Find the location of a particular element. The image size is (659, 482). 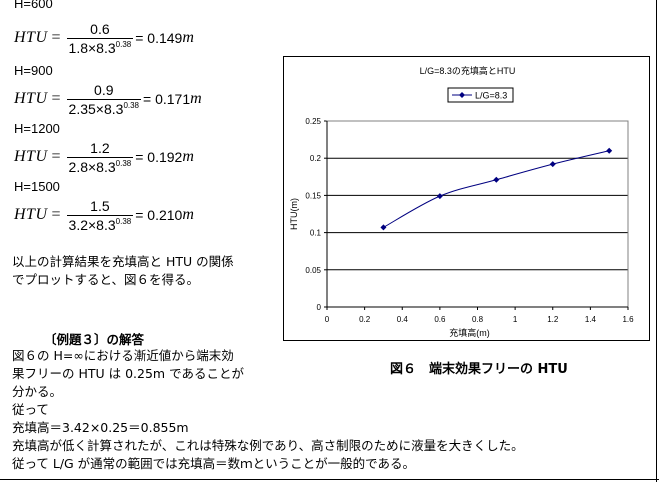

result-value: = 0.210 is located at coordinates (159, 215).